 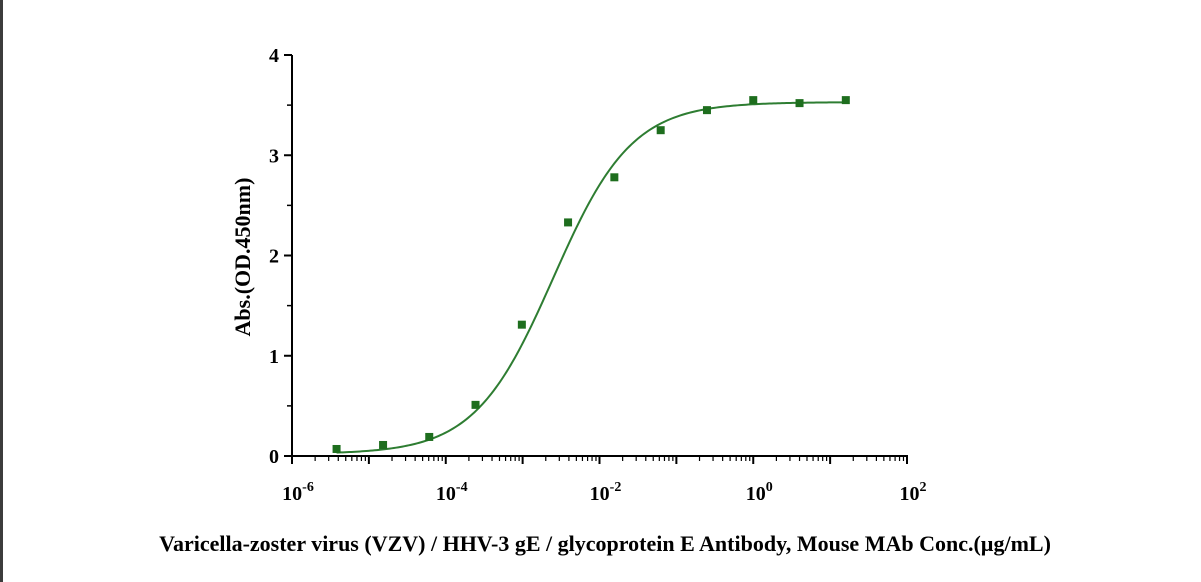 I want to click on y-tick-label: 4, so click(x=274, y=56).